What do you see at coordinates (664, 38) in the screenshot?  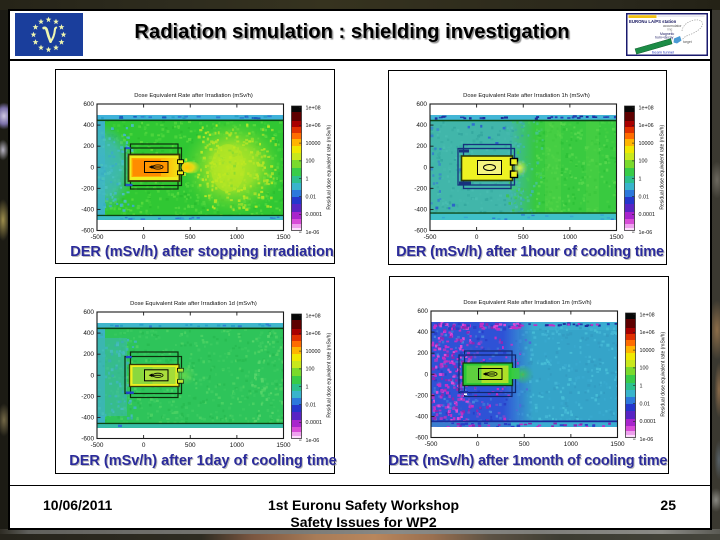 I see `svg-text: horn+decay` at bounding box center [664, 38].